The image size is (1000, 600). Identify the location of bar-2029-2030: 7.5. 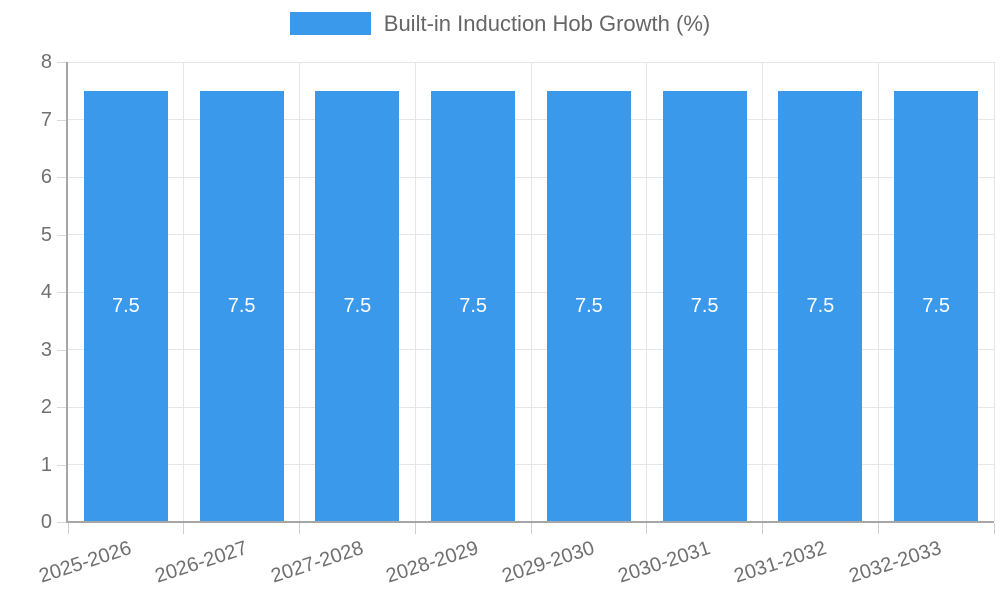
(588, 306).